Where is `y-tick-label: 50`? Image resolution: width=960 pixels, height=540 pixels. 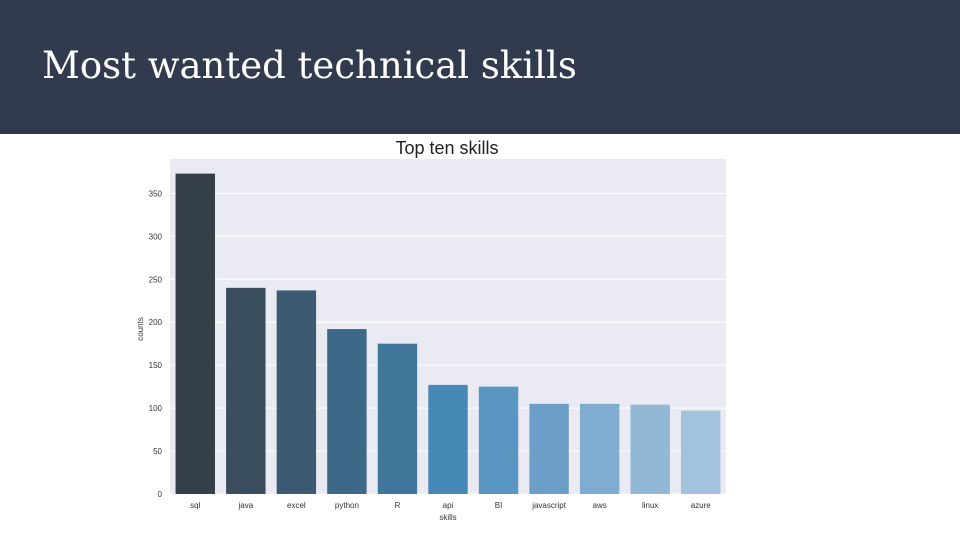 y-tick-label: 50 is located at coordinates (157, 451).